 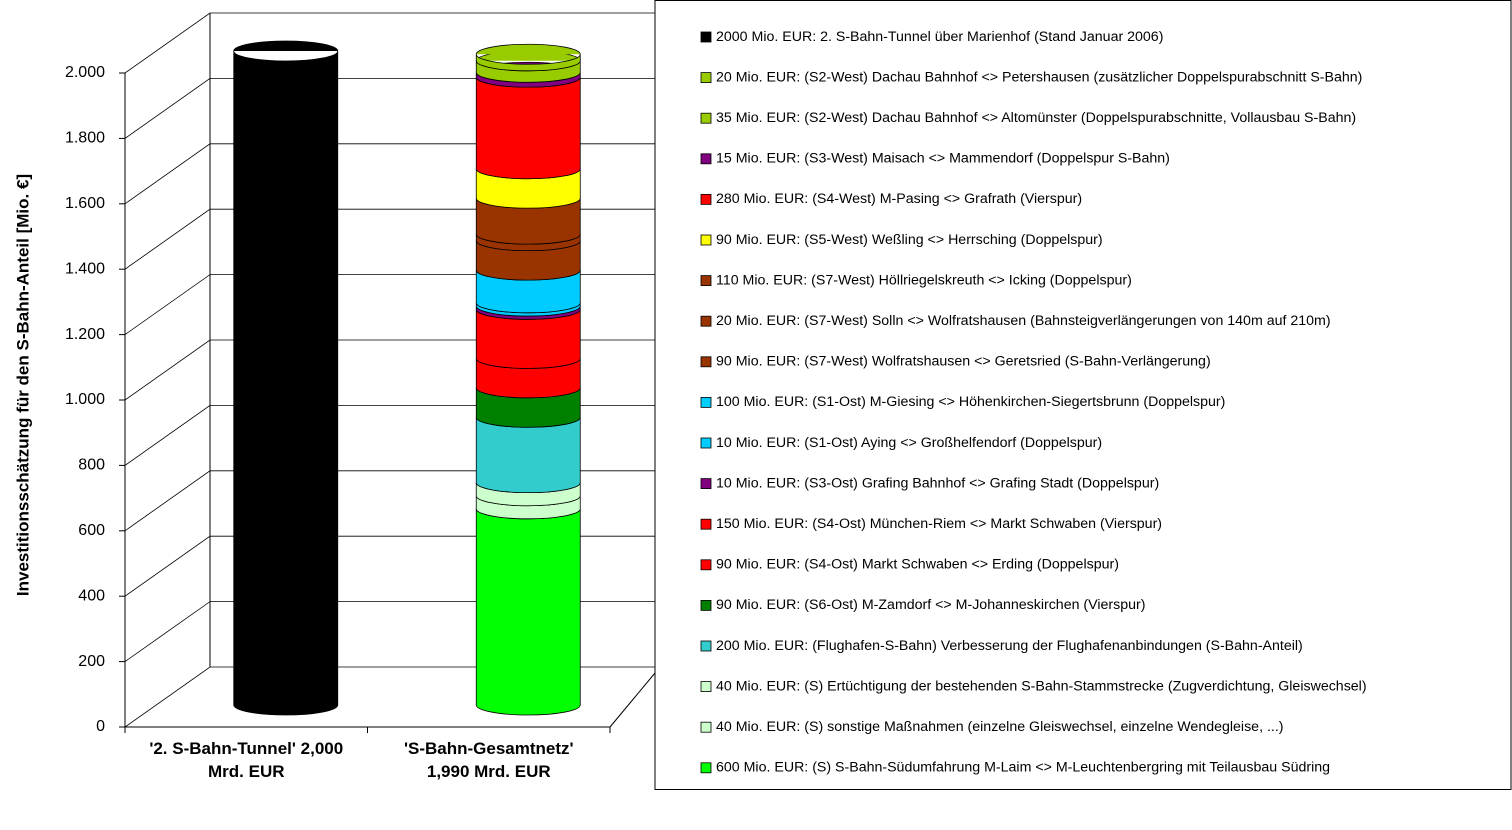 I want to click on y-tick-label: 0, so click(x=100, y=726).